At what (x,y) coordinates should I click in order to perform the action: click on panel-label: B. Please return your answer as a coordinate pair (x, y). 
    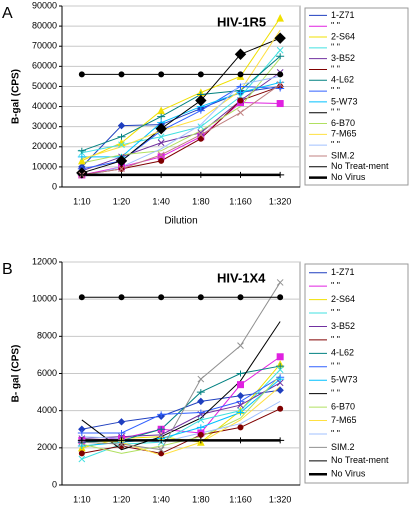
    Looking at the image, I should click on (7, 269).